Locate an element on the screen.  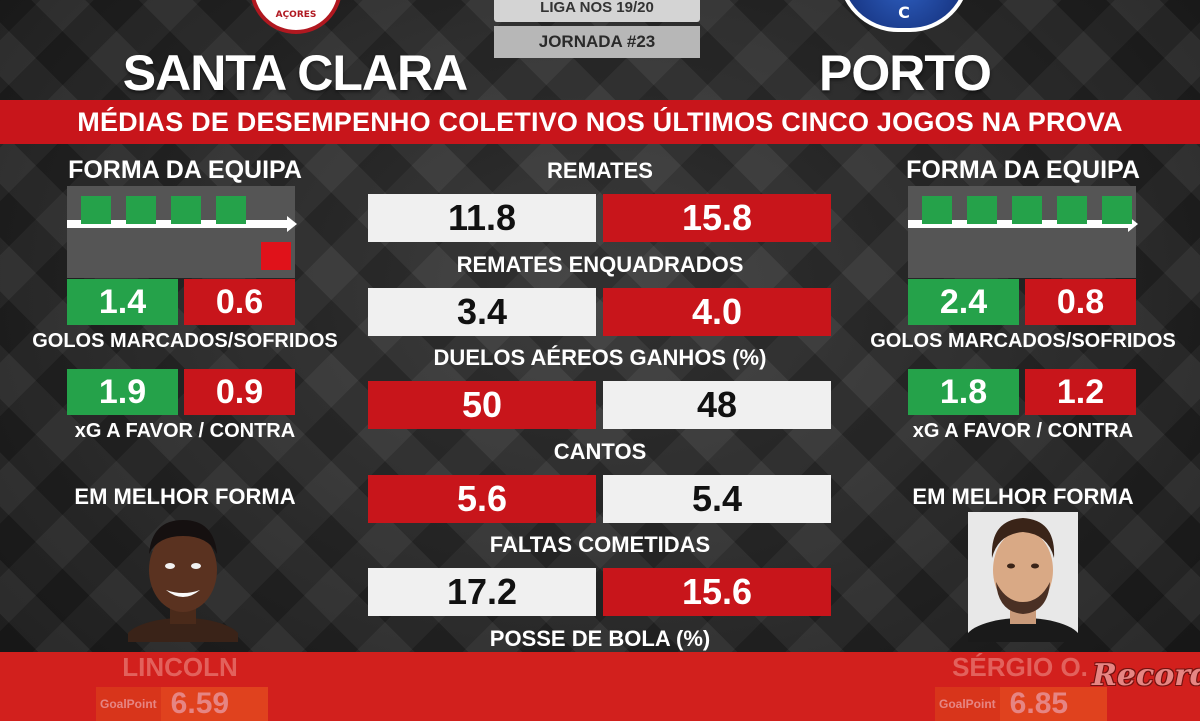
santa-clara-crest: AÇORES is located at coordinates (296, 17).